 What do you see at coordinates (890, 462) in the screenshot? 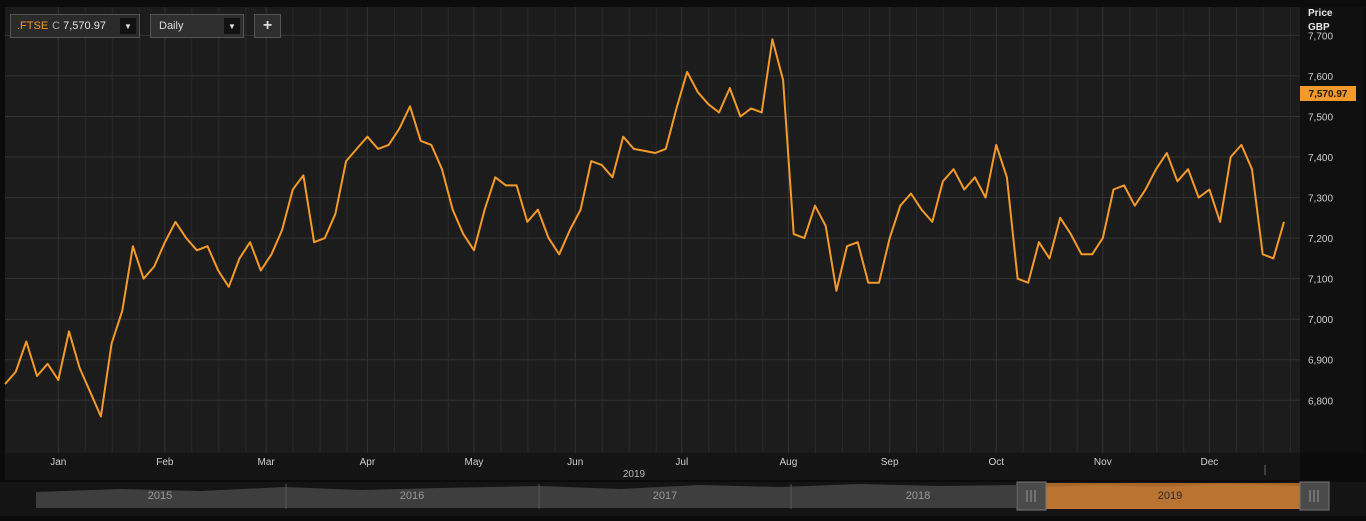
I see `x-tick-label: Sep` at bounding box center [890, 462].